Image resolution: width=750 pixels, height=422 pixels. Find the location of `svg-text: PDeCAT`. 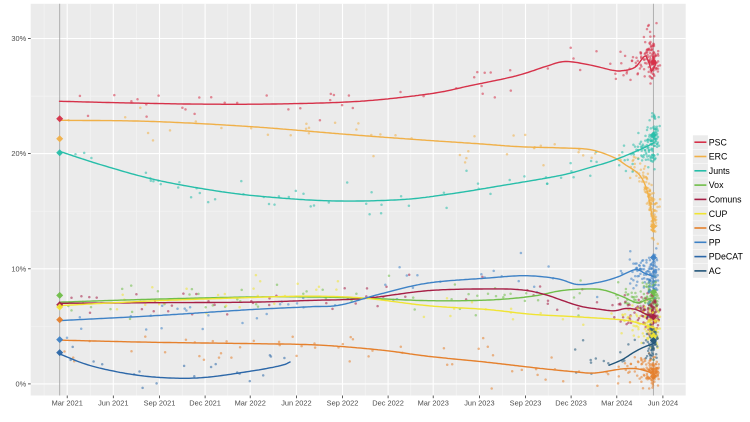

svg-text: PDeCAT is located at coordinates (726, 257).